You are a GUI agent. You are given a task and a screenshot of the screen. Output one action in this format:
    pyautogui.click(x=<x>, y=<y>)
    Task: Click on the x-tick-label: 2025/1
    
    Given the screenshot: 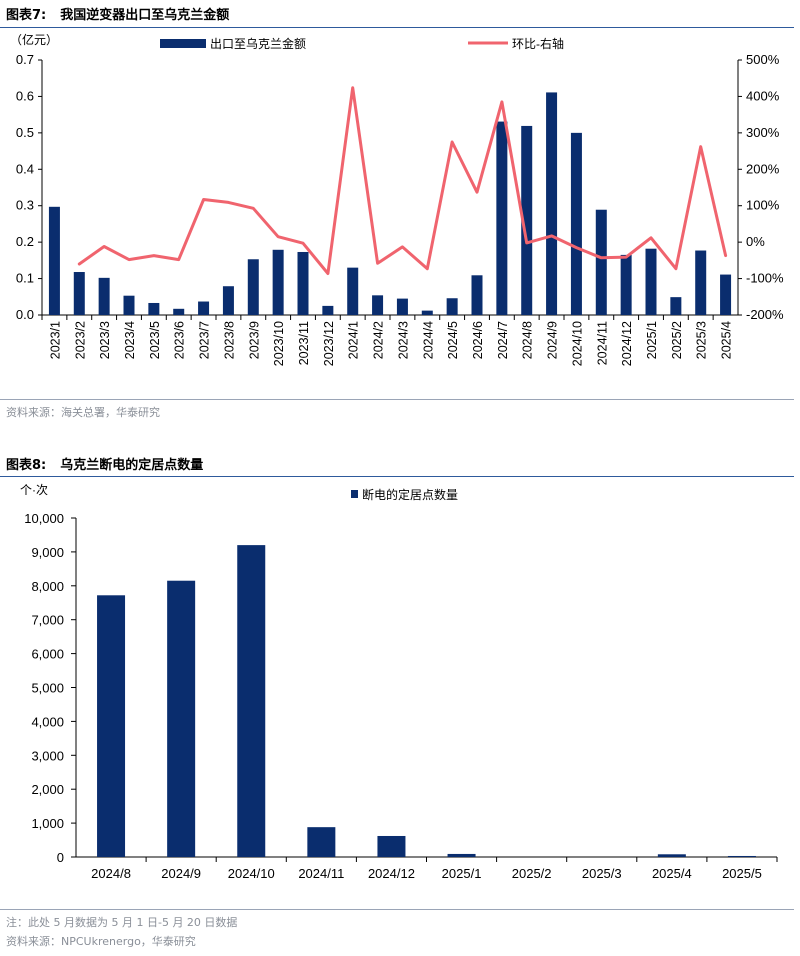 What is the action you would take?
    pyautogui.click(x=462, y=873)
    